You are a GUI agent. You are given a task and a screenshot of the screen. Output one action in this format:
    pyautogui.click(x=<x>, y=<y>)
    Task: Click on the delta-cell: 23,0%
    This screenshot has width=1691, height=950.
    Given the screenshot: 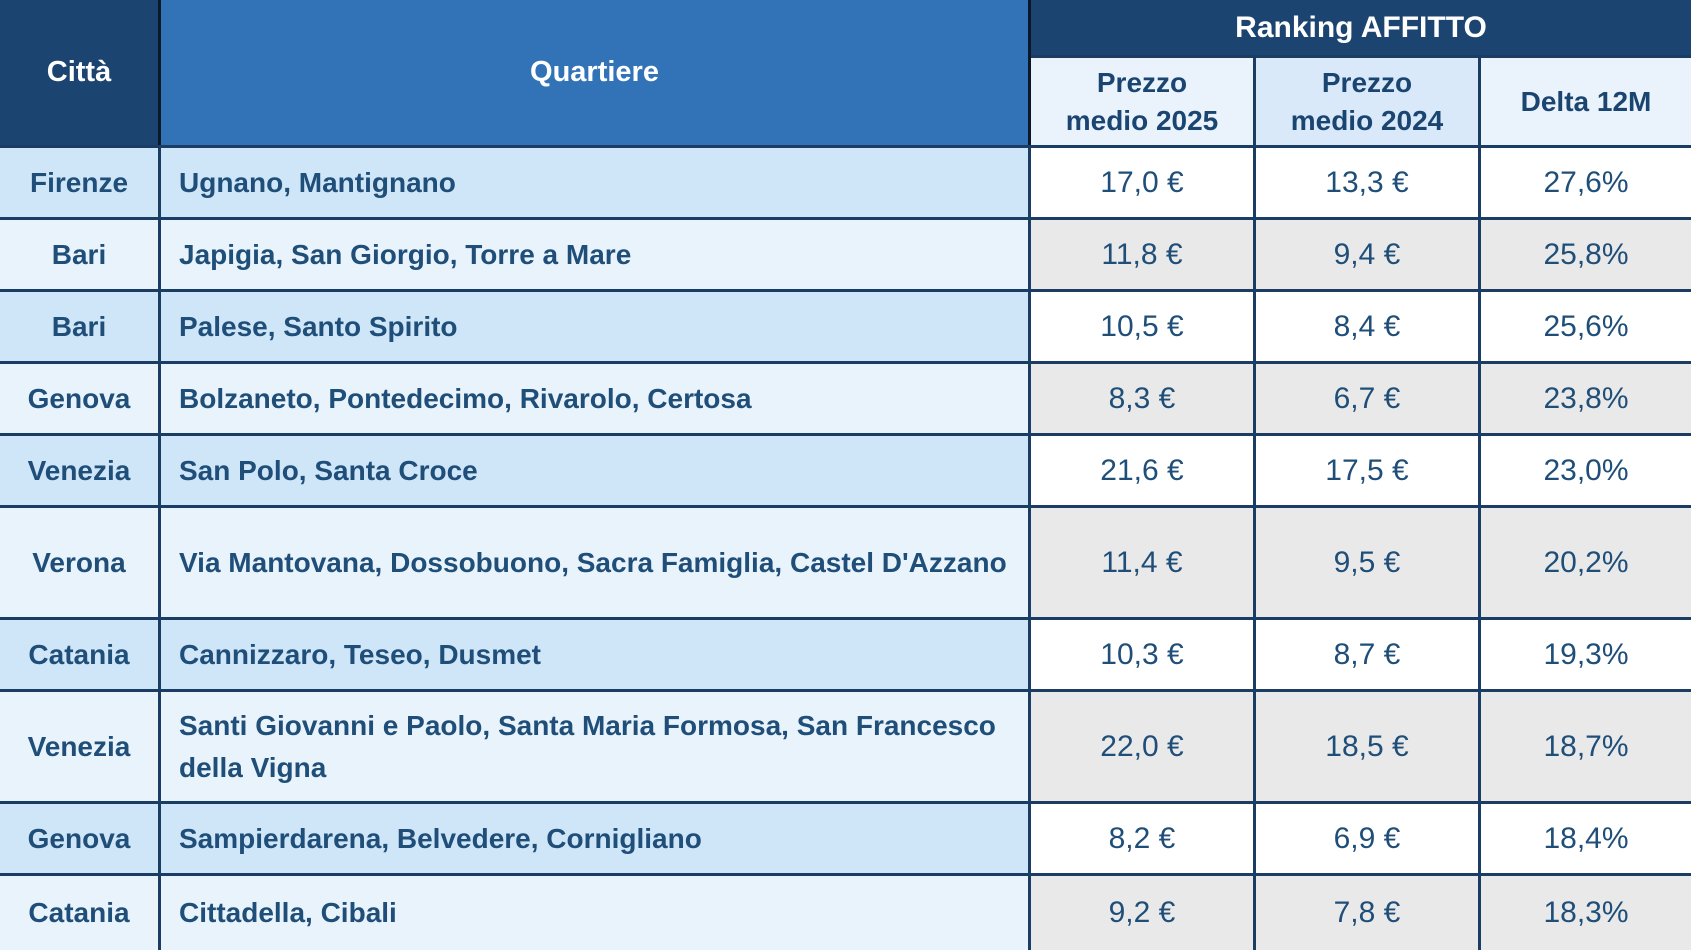 What is the action you would take?
    pyautogui.click(x=1586, y=470)
    